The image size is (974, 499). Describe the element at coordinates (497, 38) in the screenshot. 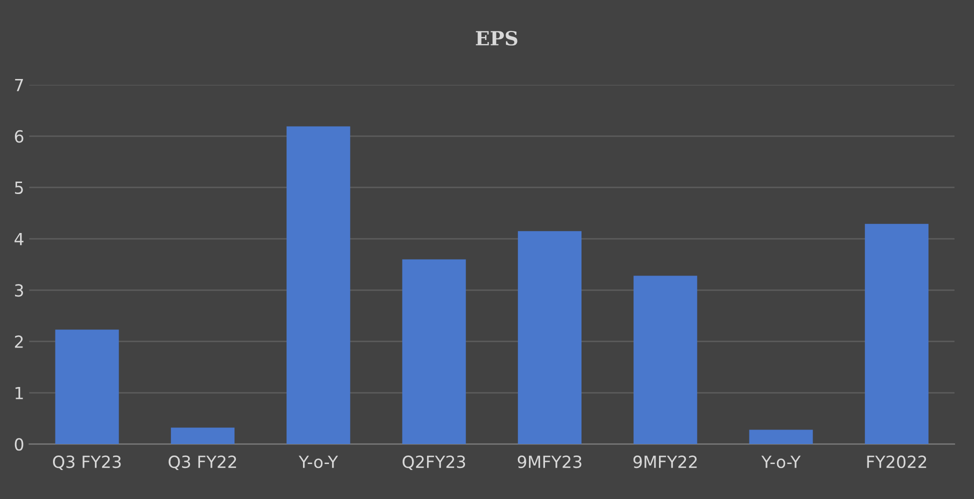

I see `chart-title: EPS` at that location.